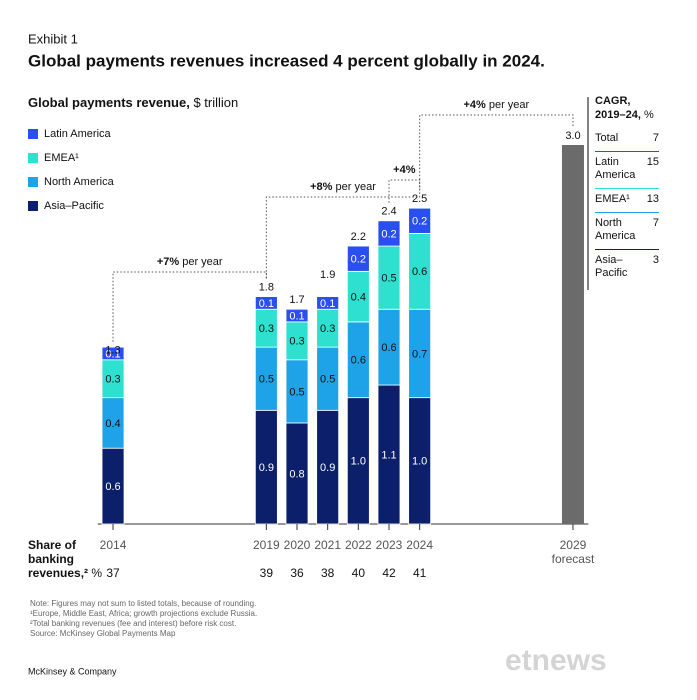  What do you see at coordinates (297, 573) in the screenshot?
I see `share-value: 36` at bounding box center [297, 573].